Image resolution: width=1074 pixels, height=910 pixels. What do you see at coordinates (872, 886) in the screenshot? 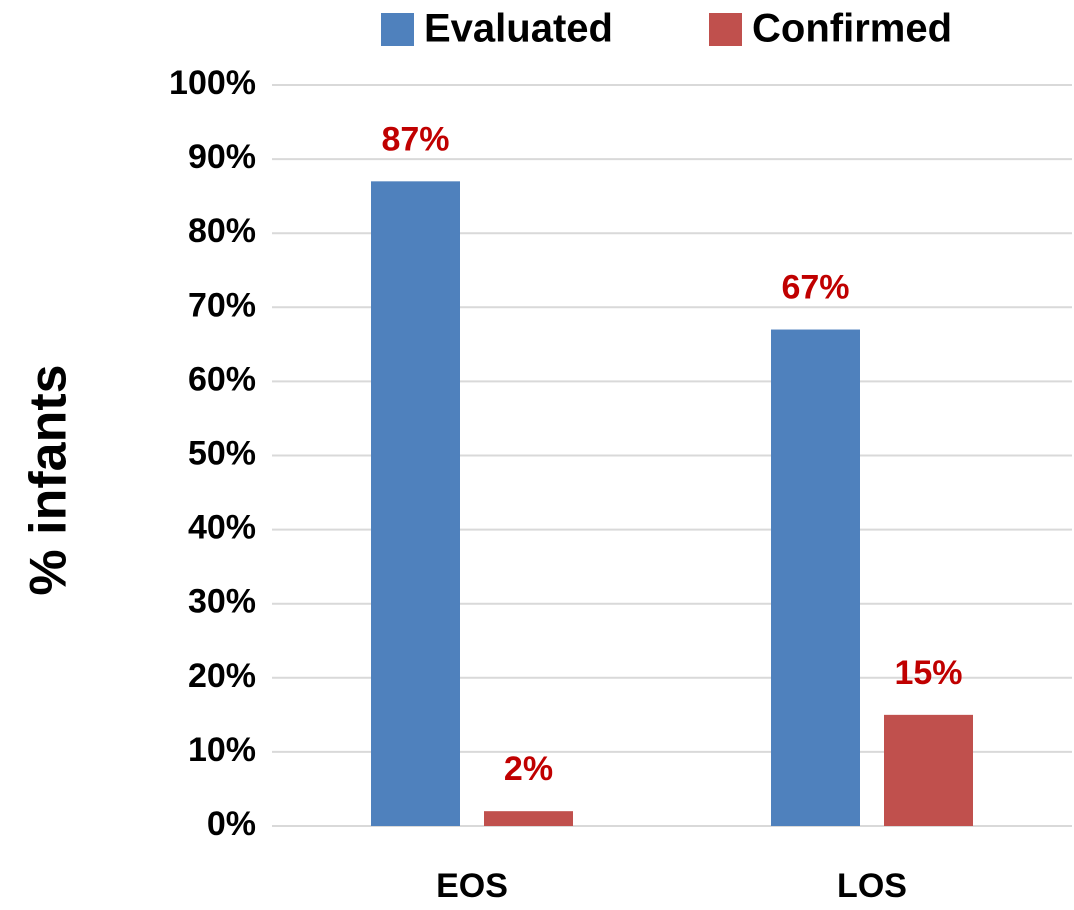
I see `x-tick-label: LOS` at bounding box center [872, 886].